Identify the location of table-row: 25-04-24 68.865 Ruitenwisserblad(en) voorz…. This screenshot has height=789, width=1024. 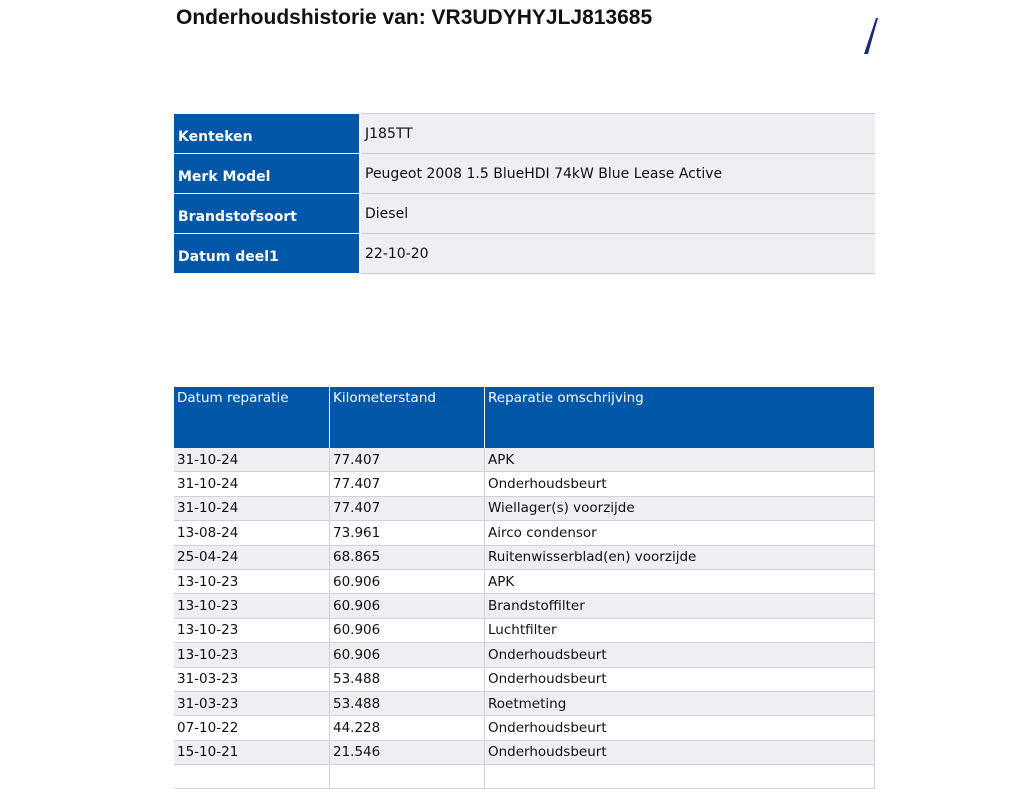
(524, 557).